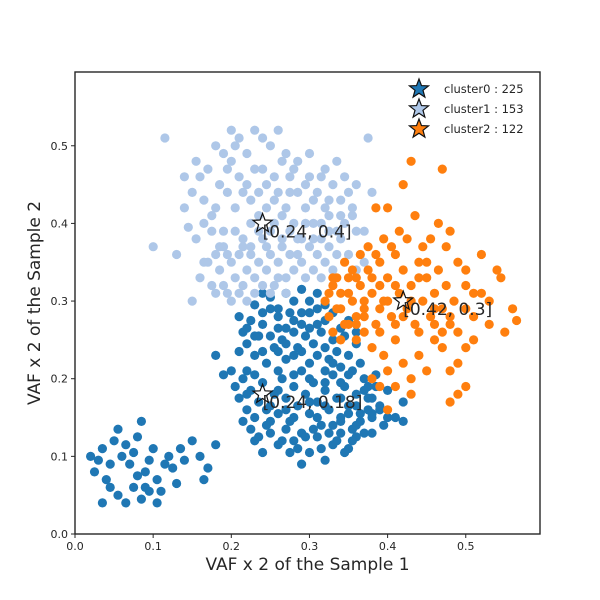 The height and width of the screenshot is (600, 600). I want to click on y-tick-label: 0.4, so click(60, 223).